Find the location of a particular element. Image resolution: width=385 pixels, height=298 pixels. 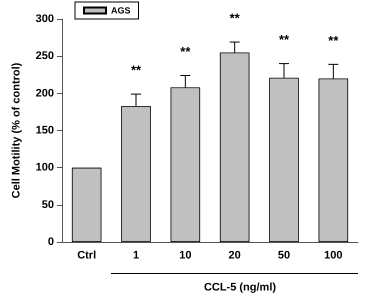

y-tick-label: 0 is located at coordinates (51, 242).